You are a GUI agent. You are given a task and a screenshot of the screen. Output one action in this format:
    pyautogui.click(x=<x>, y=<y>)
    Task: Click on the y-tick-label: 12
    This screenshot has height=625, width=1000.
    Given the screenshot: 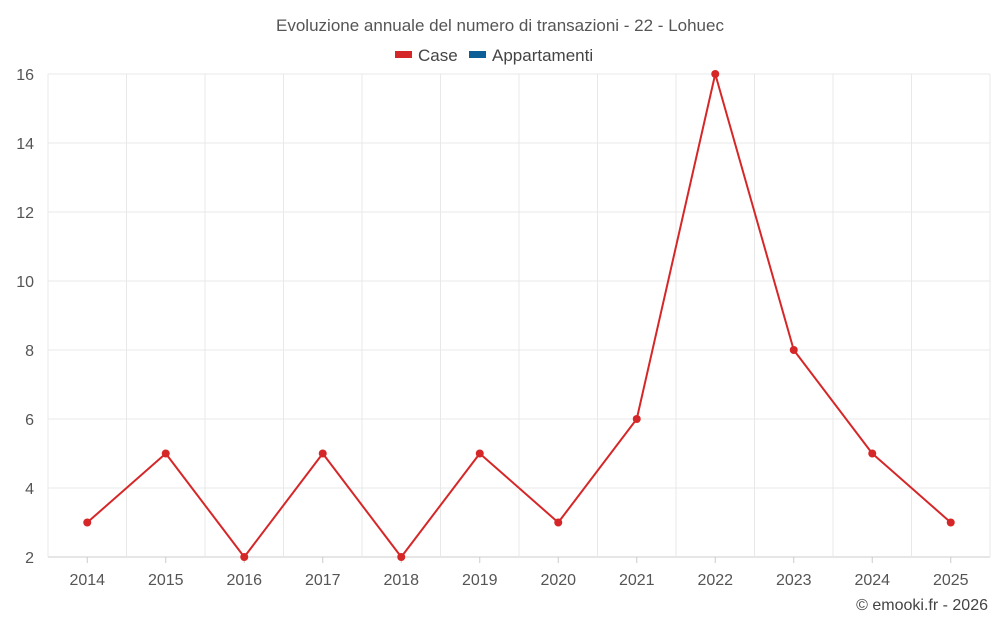 What is the action you would take?
    pyautogui.click(x=25, y=213)
    